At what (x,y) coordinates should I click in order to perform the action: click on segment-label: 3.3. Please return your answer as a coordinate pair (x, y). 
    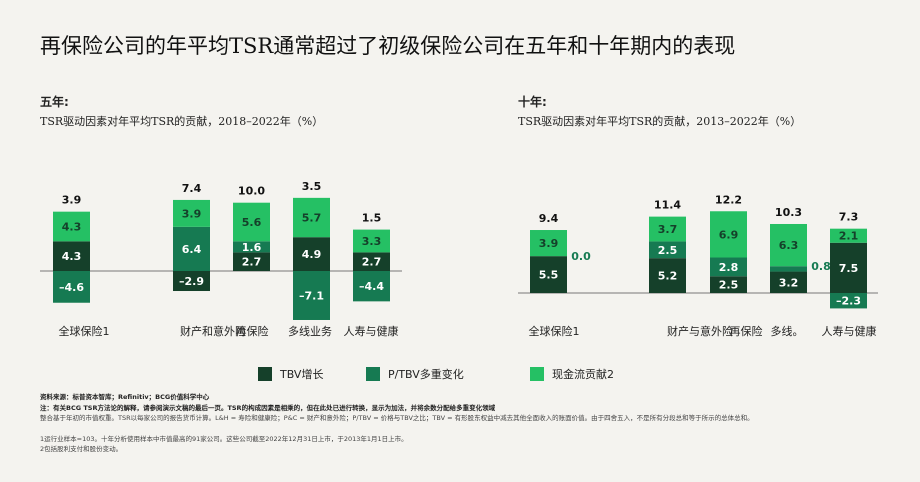
    Looking at the image, I should click on (372, 241).